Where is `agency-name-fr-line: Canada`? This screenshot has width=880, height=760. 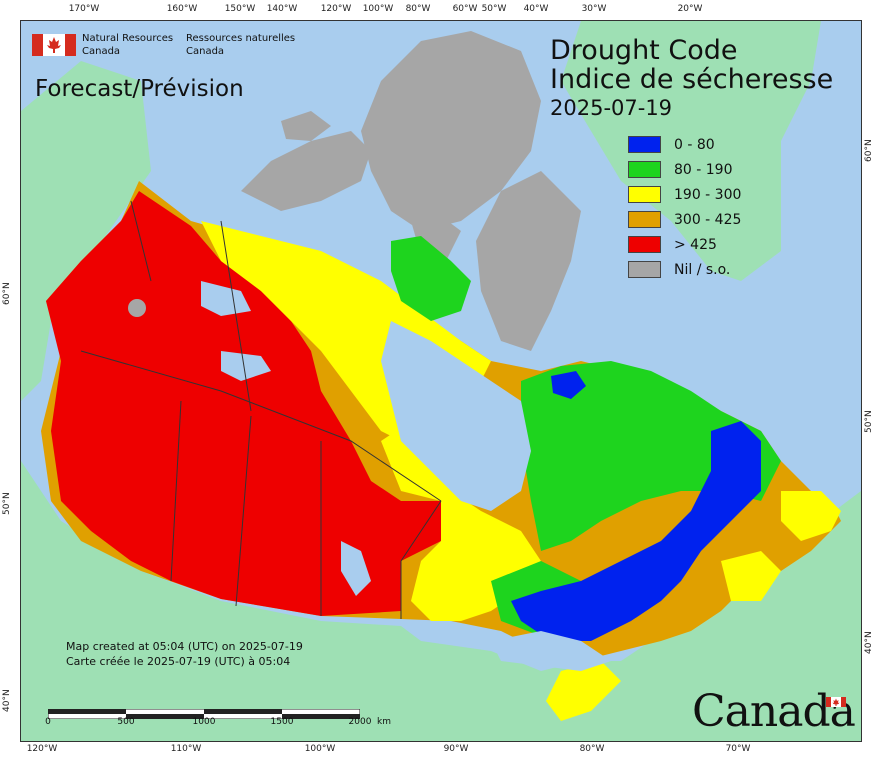
agency-name-fr-line: Canada is located at coordinates (205, 51).